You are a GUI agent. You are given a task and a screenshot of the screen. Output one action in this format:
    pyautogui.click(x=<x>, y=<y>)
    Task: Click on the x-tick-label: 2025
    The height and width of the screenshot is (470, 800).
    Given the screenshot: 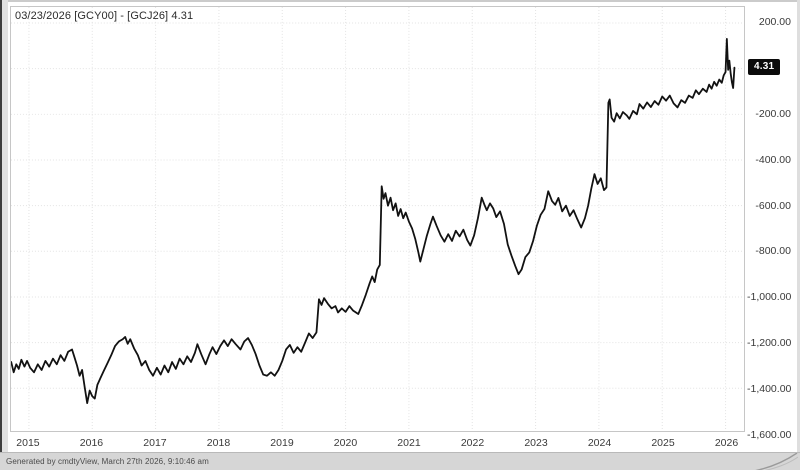 What is the action you would take?
    pyautogui.click(x=663, y=443)
    